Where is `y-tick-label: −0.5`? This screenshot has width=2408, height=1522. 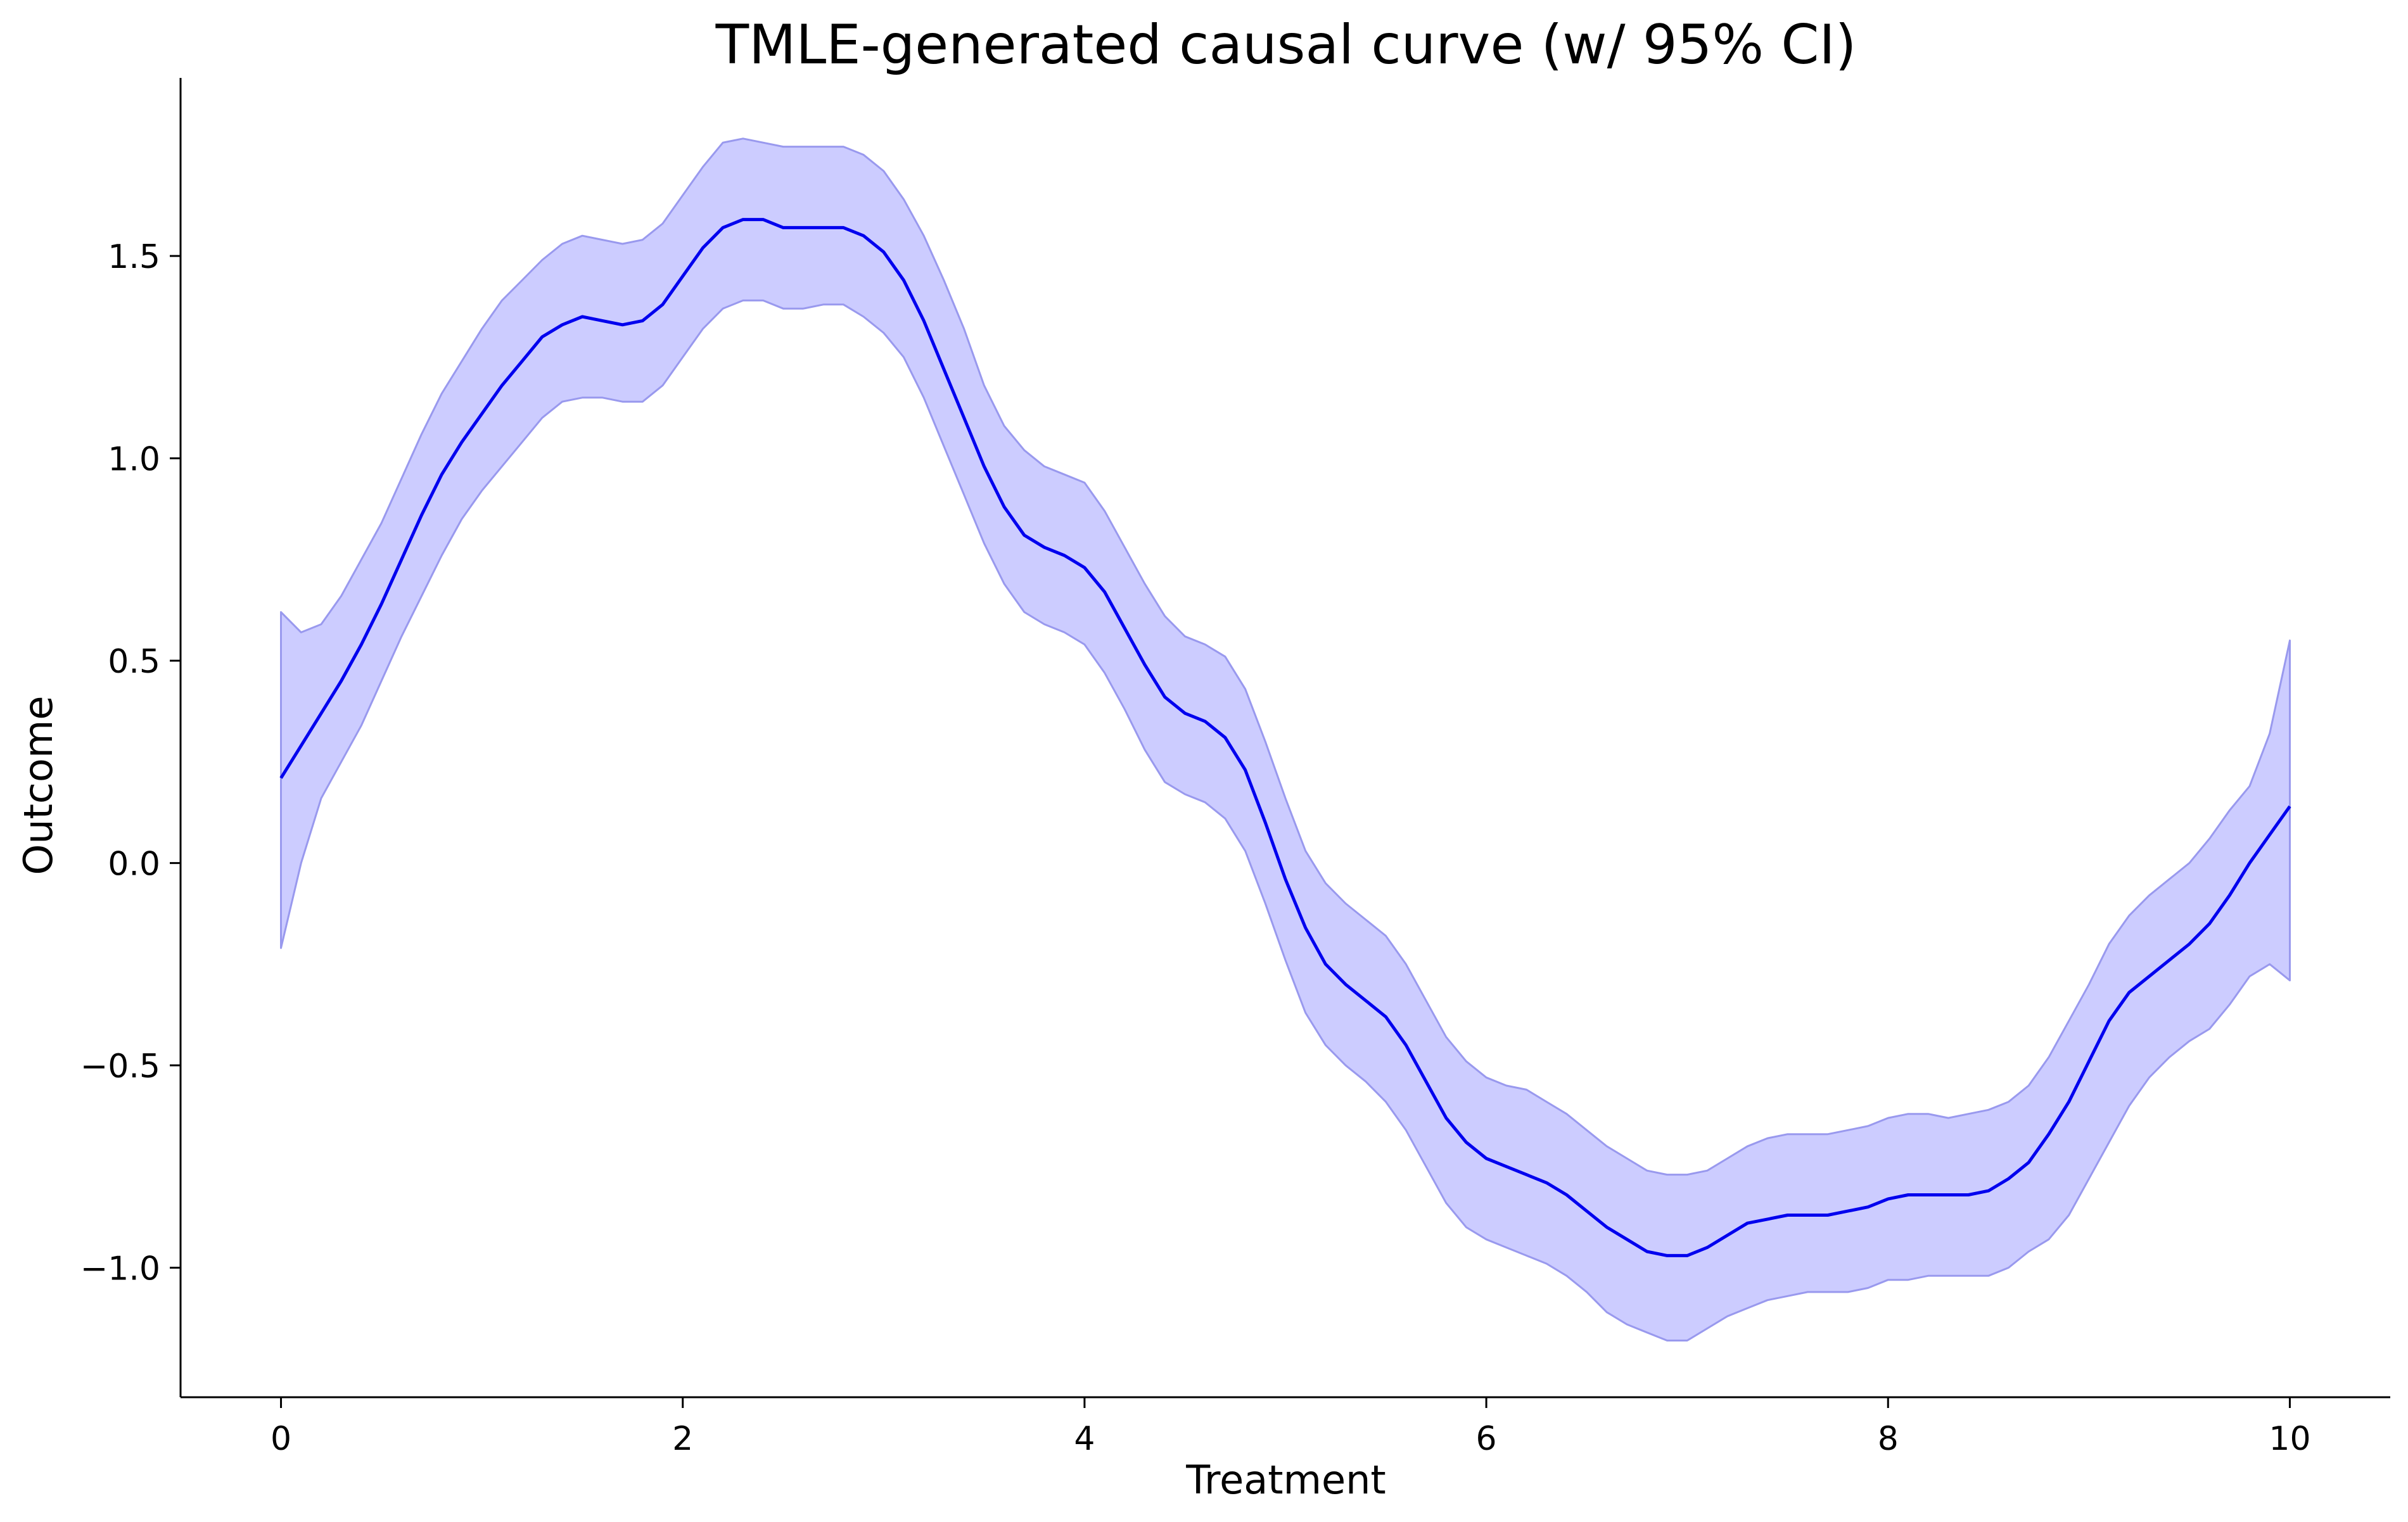 y-tick-label: −0.5 is located at coordinates (120, 1067).